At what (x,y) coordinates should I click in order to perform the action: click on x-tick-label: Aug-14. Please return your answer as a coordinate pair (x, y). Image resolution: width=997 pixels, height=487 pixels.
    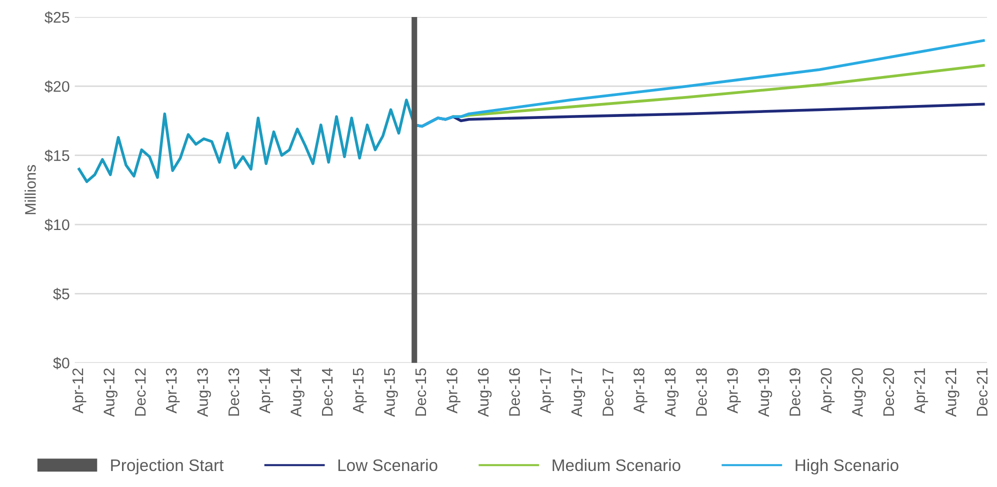
    Looking at the image, I should click on (297, 392).